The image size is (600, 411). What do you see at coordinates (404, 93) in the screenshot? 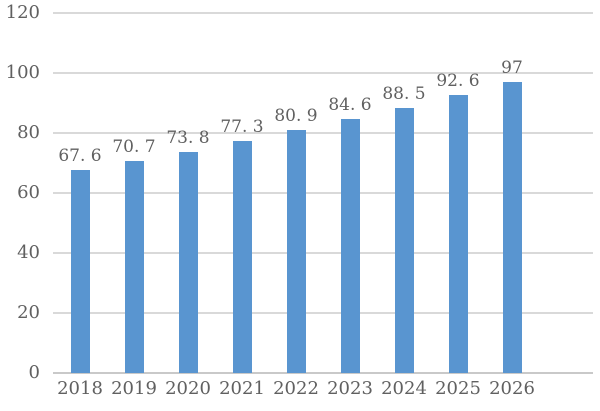
I see `bar-value-label: 88. 5` at bounding box center [404, 93].